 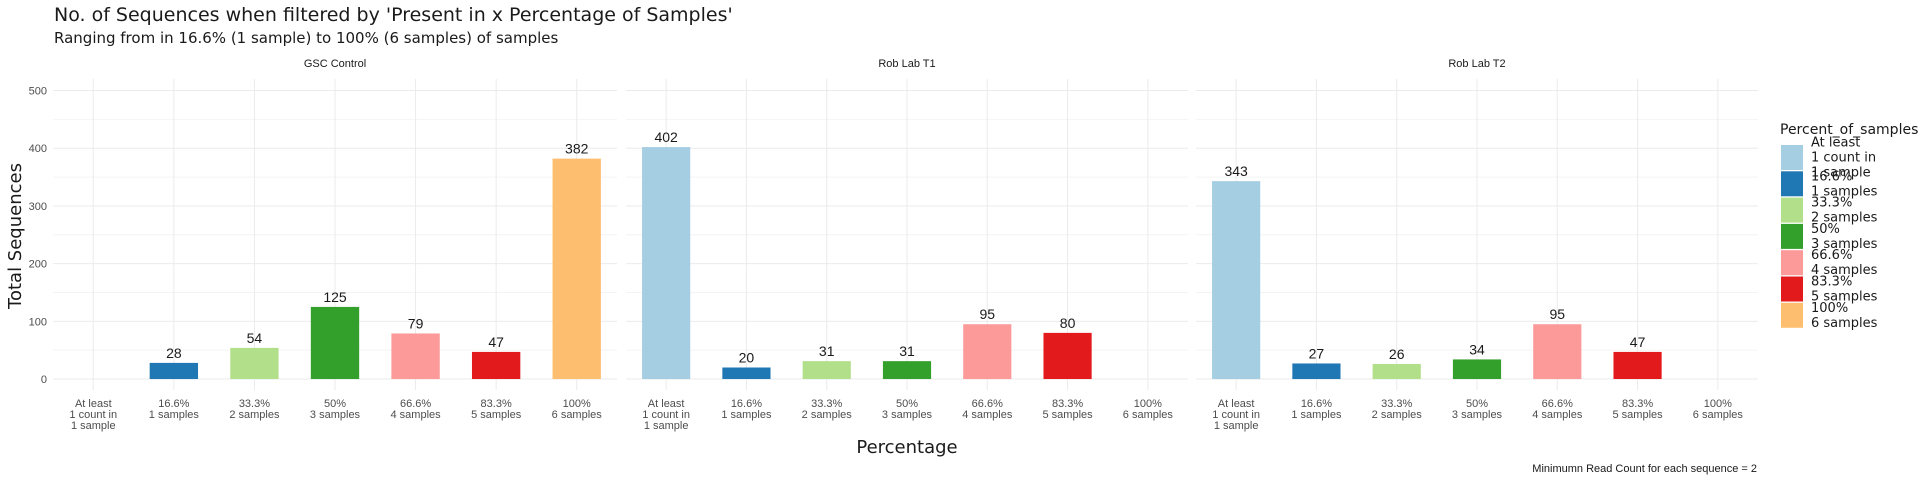 I want to click on legend-item: 66.6% 4 samples, so click(x=1829, y=263).